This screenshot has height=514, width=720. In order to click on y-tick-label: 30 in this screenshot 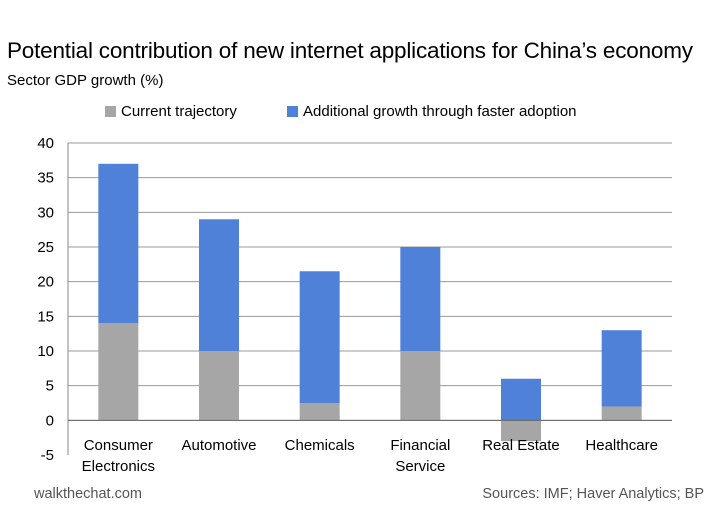, I will do `click(45, 212)`.